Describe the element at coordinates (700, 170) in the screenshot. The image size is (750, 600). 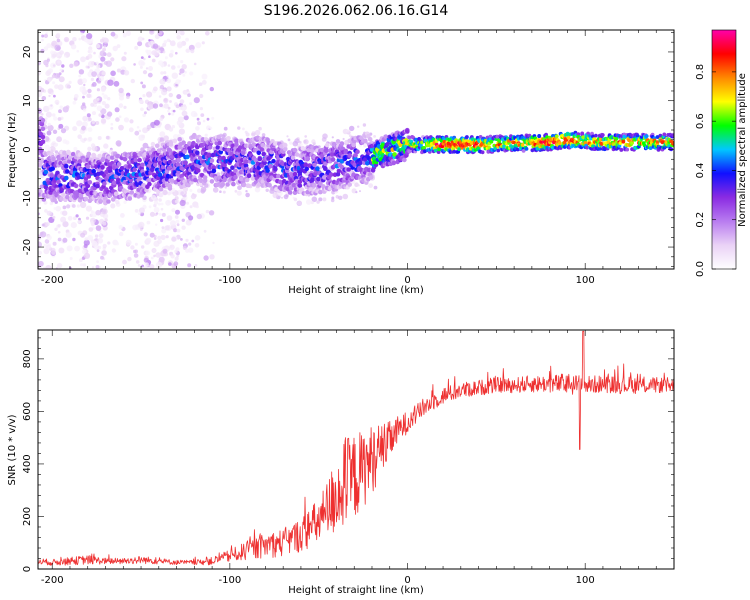
I see `colorbar-tick-label: 0.4` at that location.